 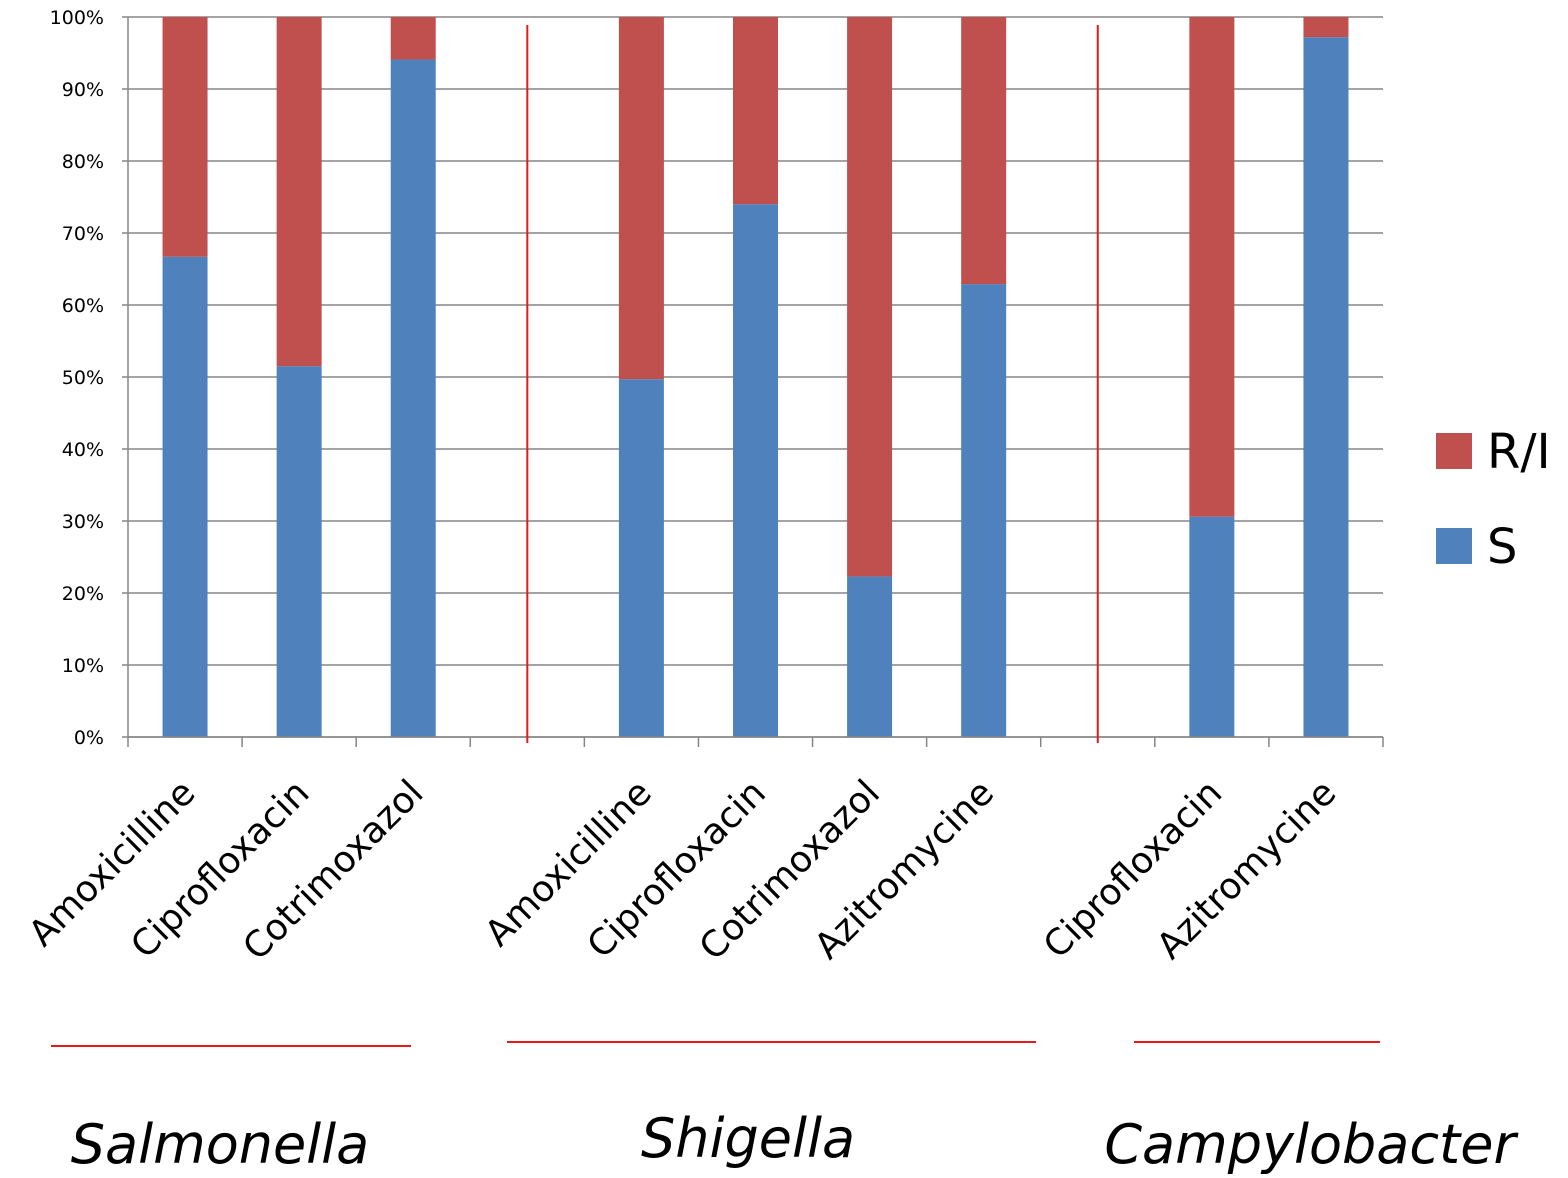 What do you see at coordinates (1502, 547) in the screenshot?
I see `legend-label-s: S` at bounding box center [1502, 547].